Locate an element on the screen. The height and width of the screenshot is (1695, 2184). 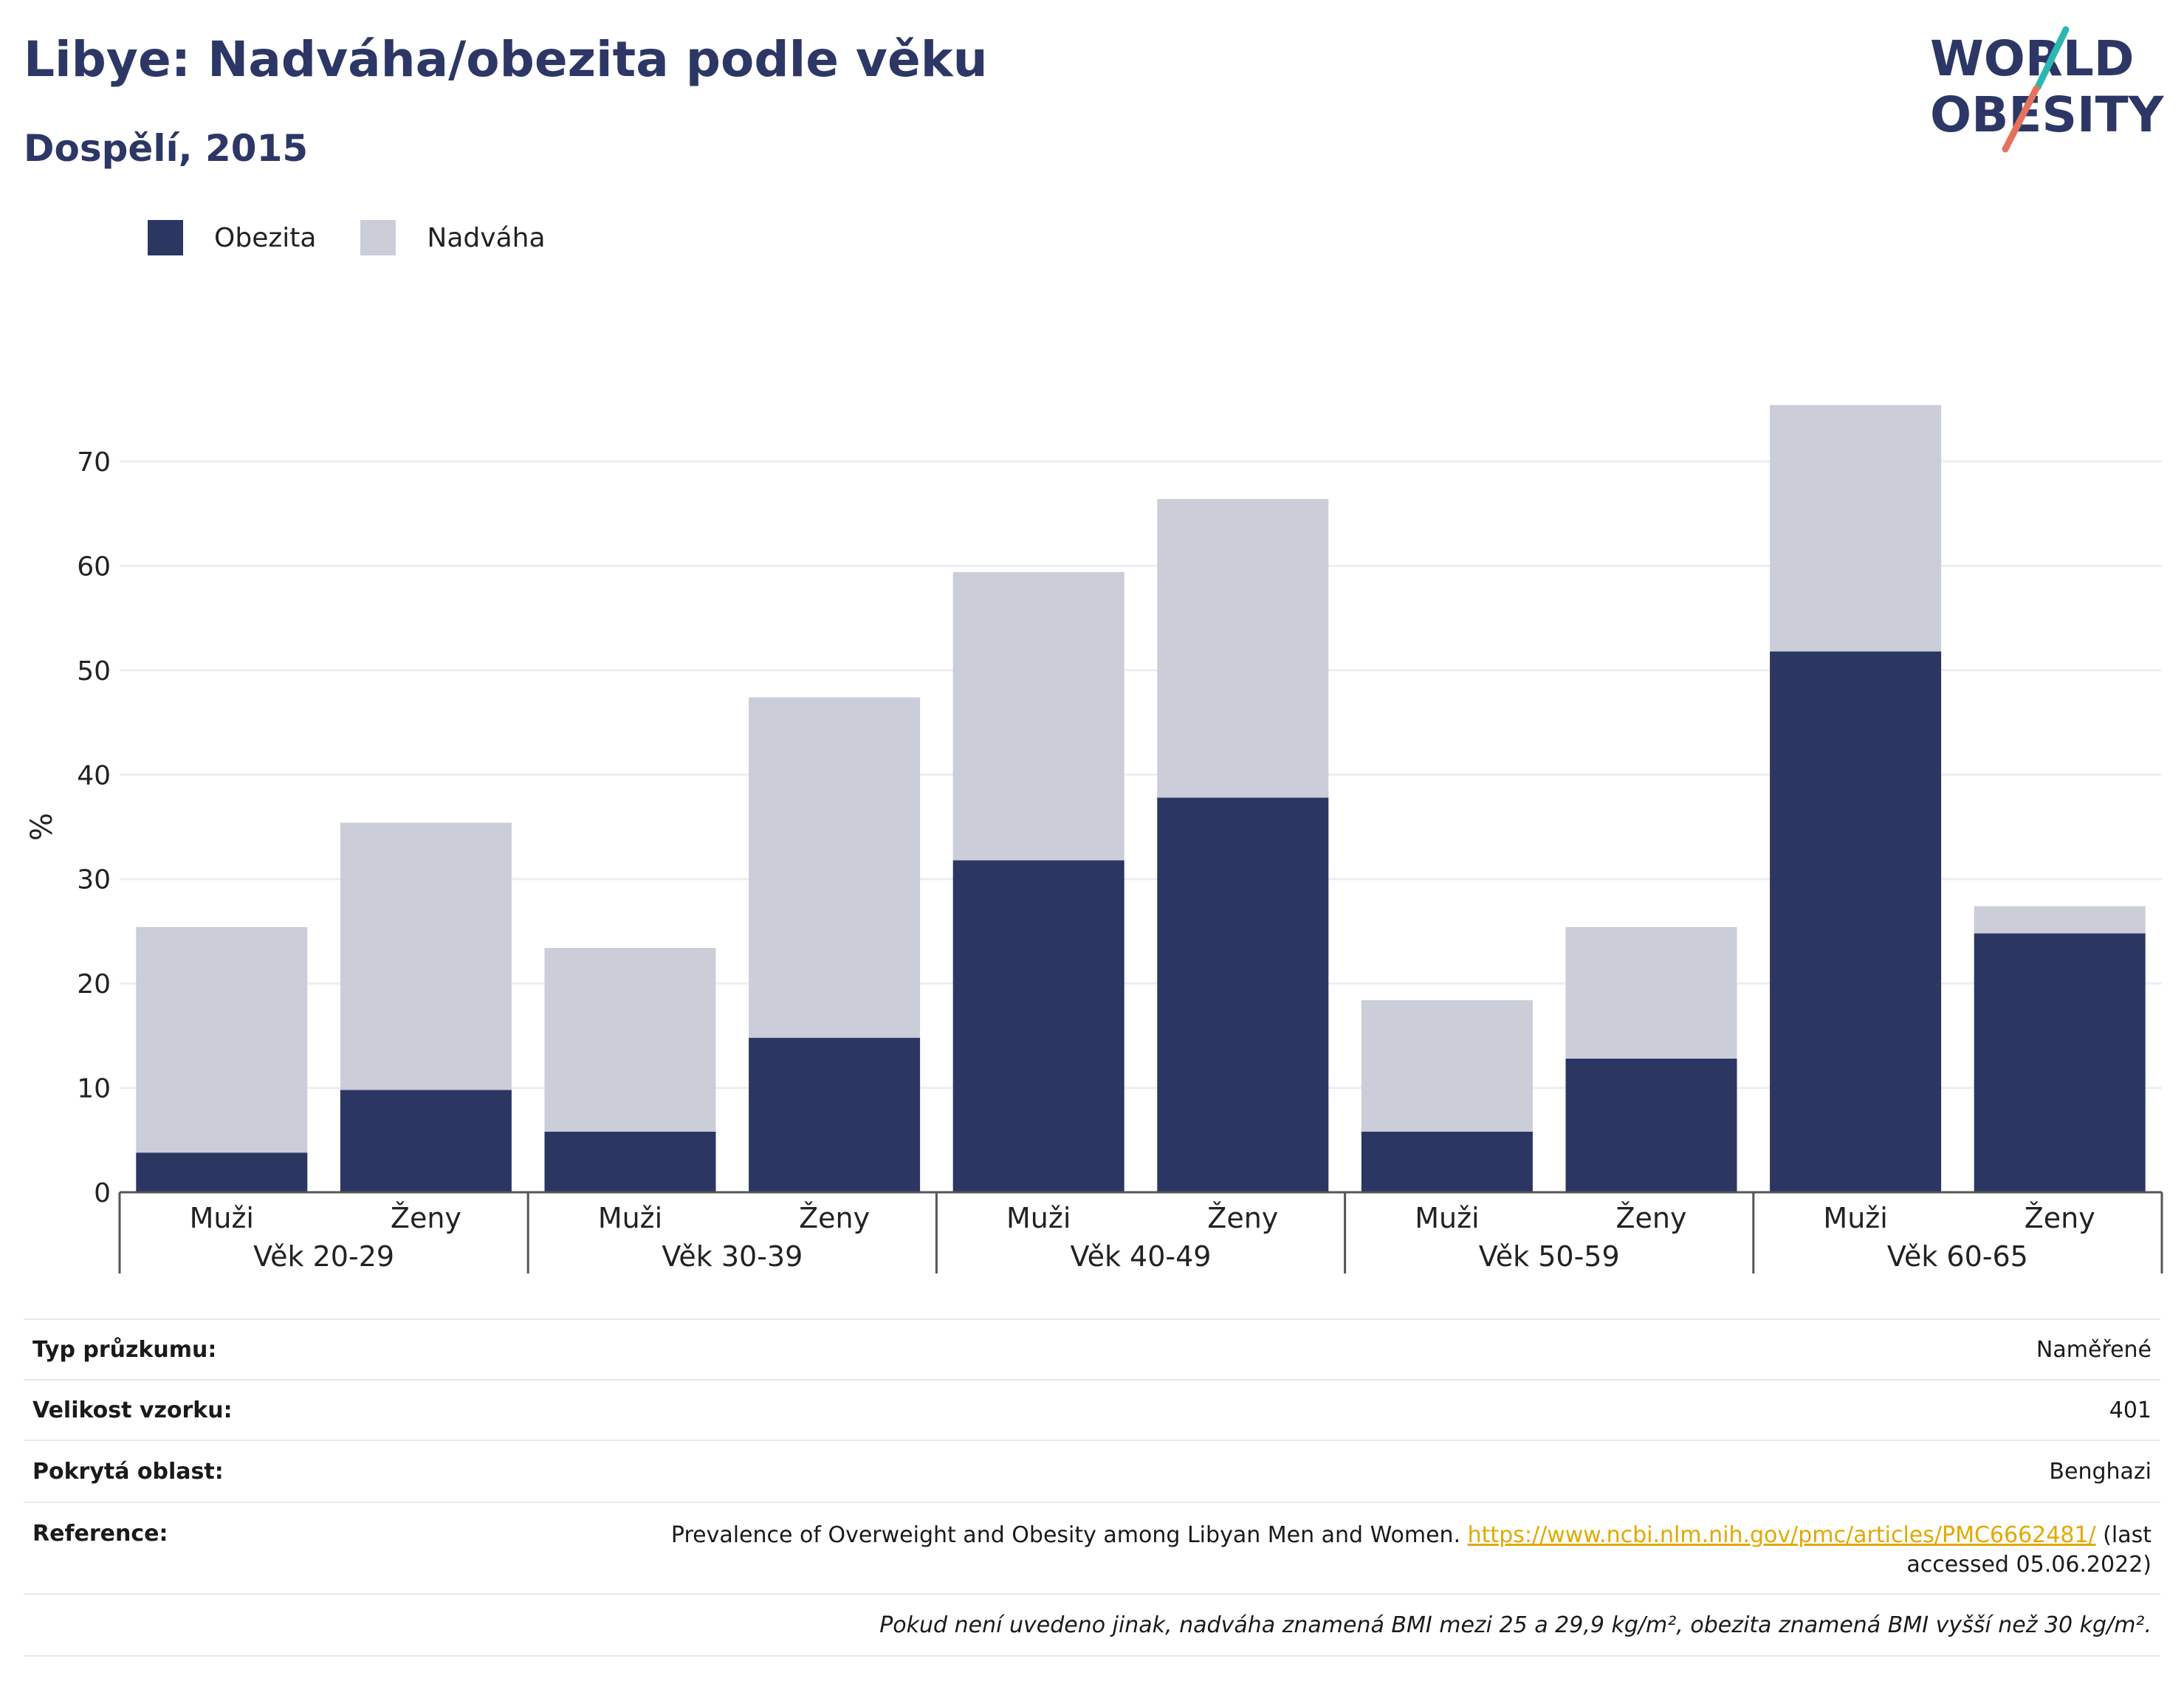
group-label: Věk 60-65 is located at coordinates (1958, 1256).